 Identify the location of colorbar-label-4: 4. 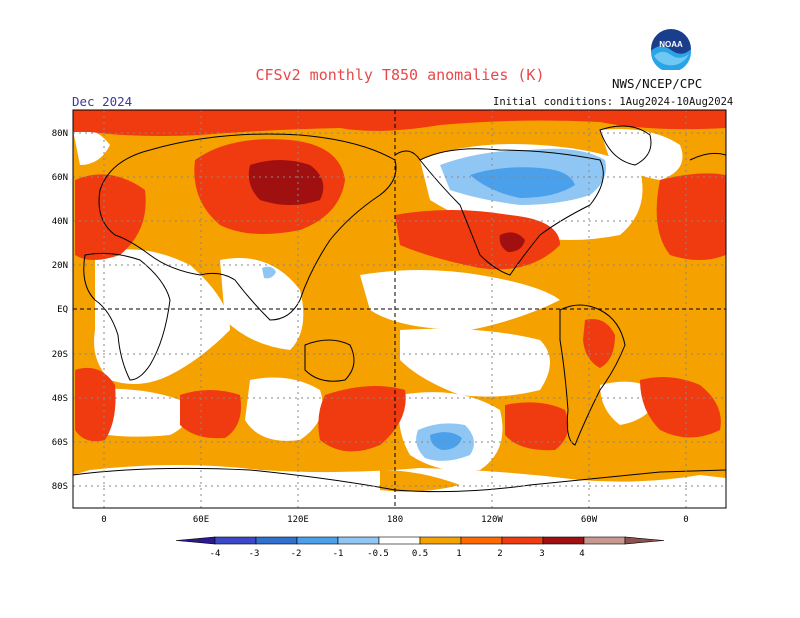
(581, 554).